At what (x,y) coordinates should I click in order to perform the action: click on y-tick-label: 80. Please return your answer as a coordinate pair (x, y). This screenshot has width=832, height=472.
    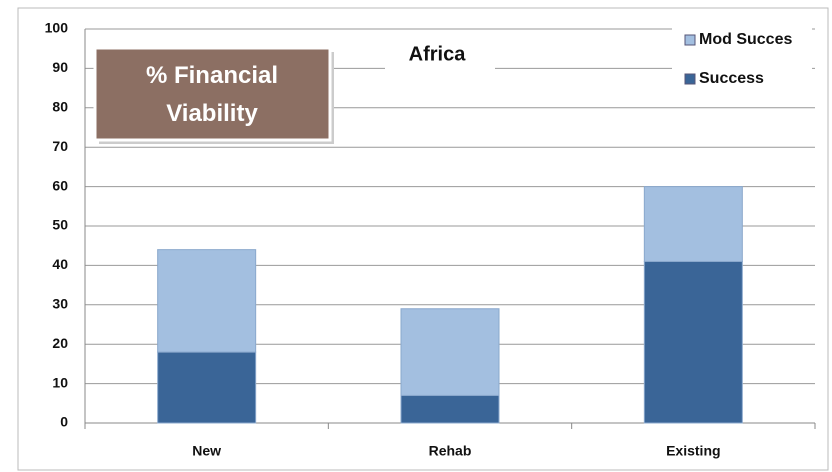
    Looking at the image, I should click on (60, 107).